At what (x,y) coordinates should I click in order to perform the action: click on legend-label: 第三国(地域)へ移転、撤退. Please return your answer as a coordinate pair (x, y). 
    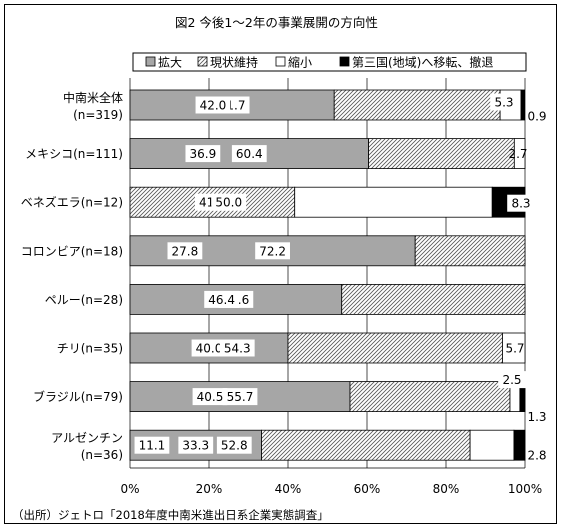
    Looking at the image, I should click on (422, 62).